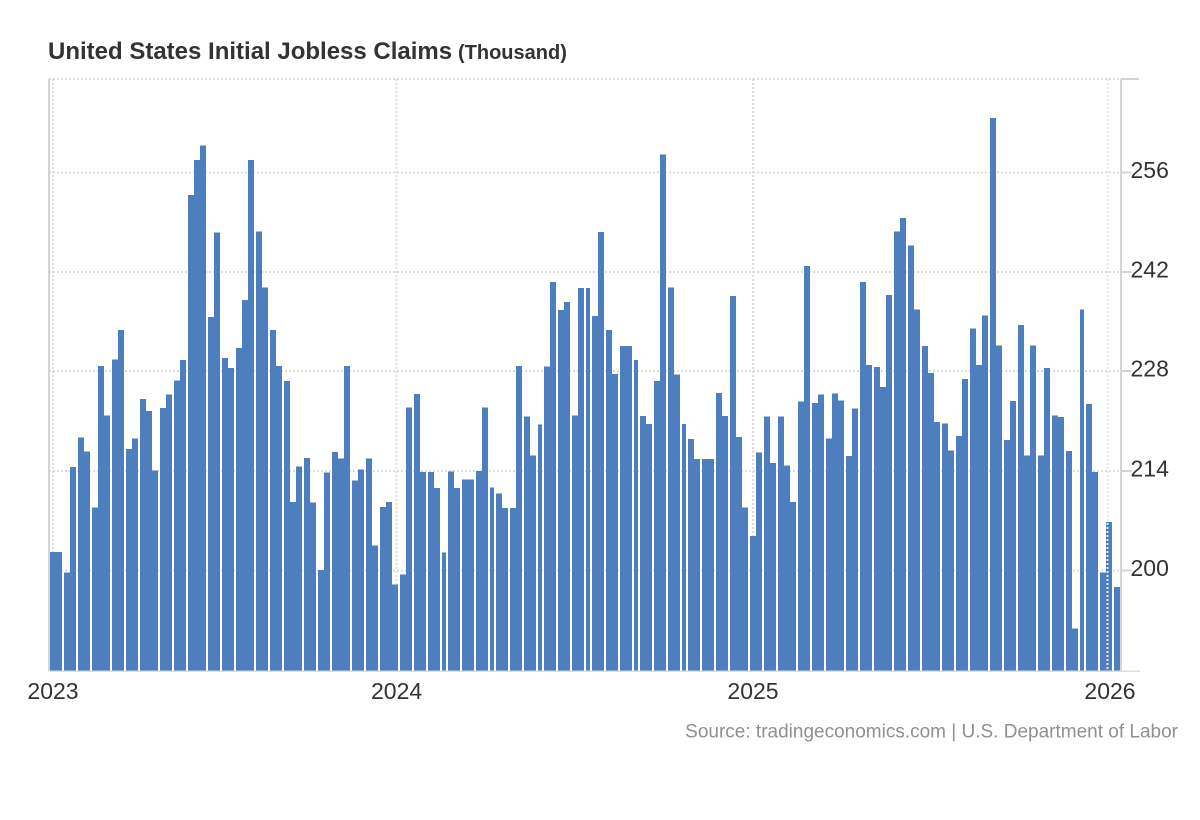  What do you see at coordinates (1150, 369) in the screenshot?
I see `svg-text: 228` at bounding box center [1150, 369].